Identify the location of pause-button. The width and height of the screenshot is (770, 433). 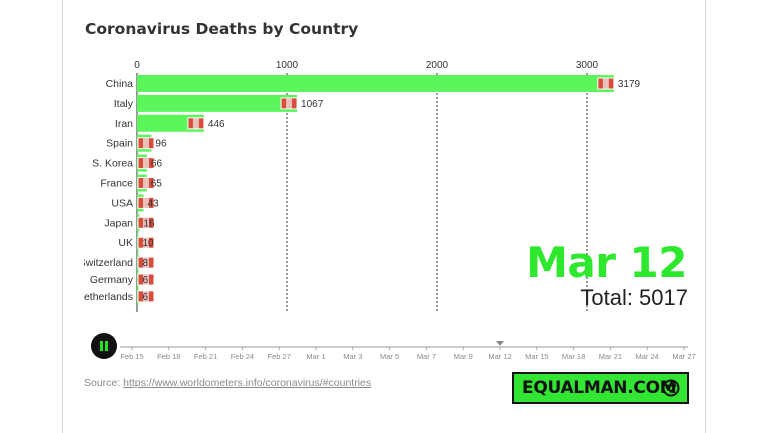
(104, 346).